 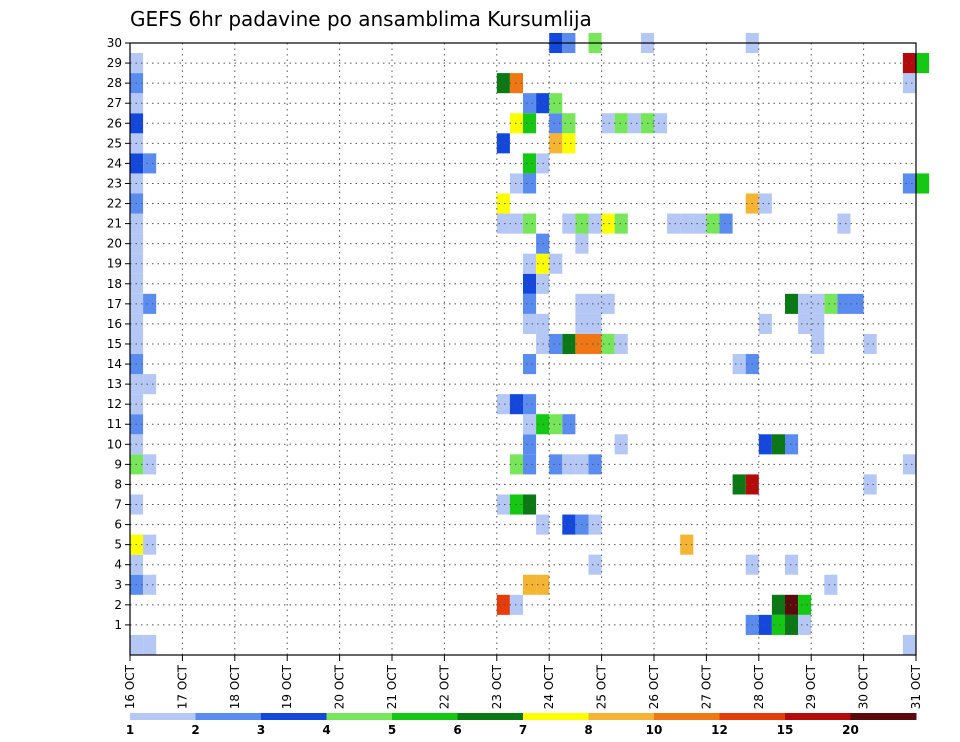 What do you see at coordinates (114, 123) in the screenshot?
I see `y-tick-label: 26` at bounding box center [114, 123].